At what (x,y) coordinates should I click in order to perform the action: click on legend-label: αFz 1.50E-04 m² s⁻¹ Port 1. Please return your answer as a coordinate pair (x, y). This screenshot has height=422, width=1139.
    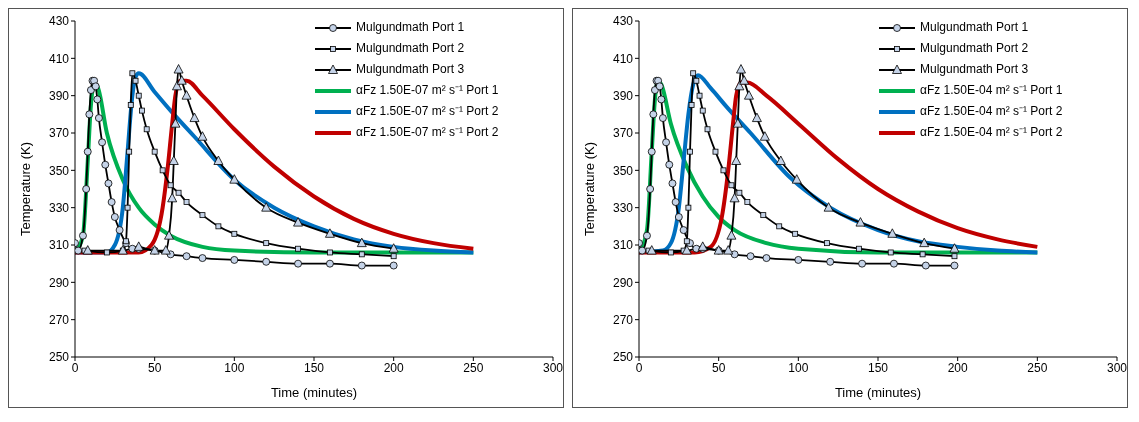
    Looking at the image, I should click on (991, 90).